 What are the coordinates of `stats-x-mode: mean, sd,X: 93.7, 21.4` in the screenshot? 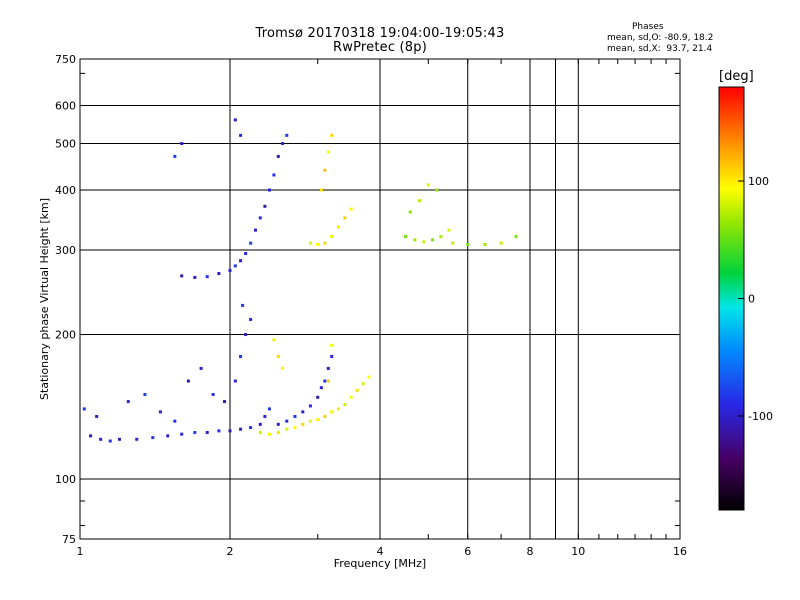 It's located at (660, 49).